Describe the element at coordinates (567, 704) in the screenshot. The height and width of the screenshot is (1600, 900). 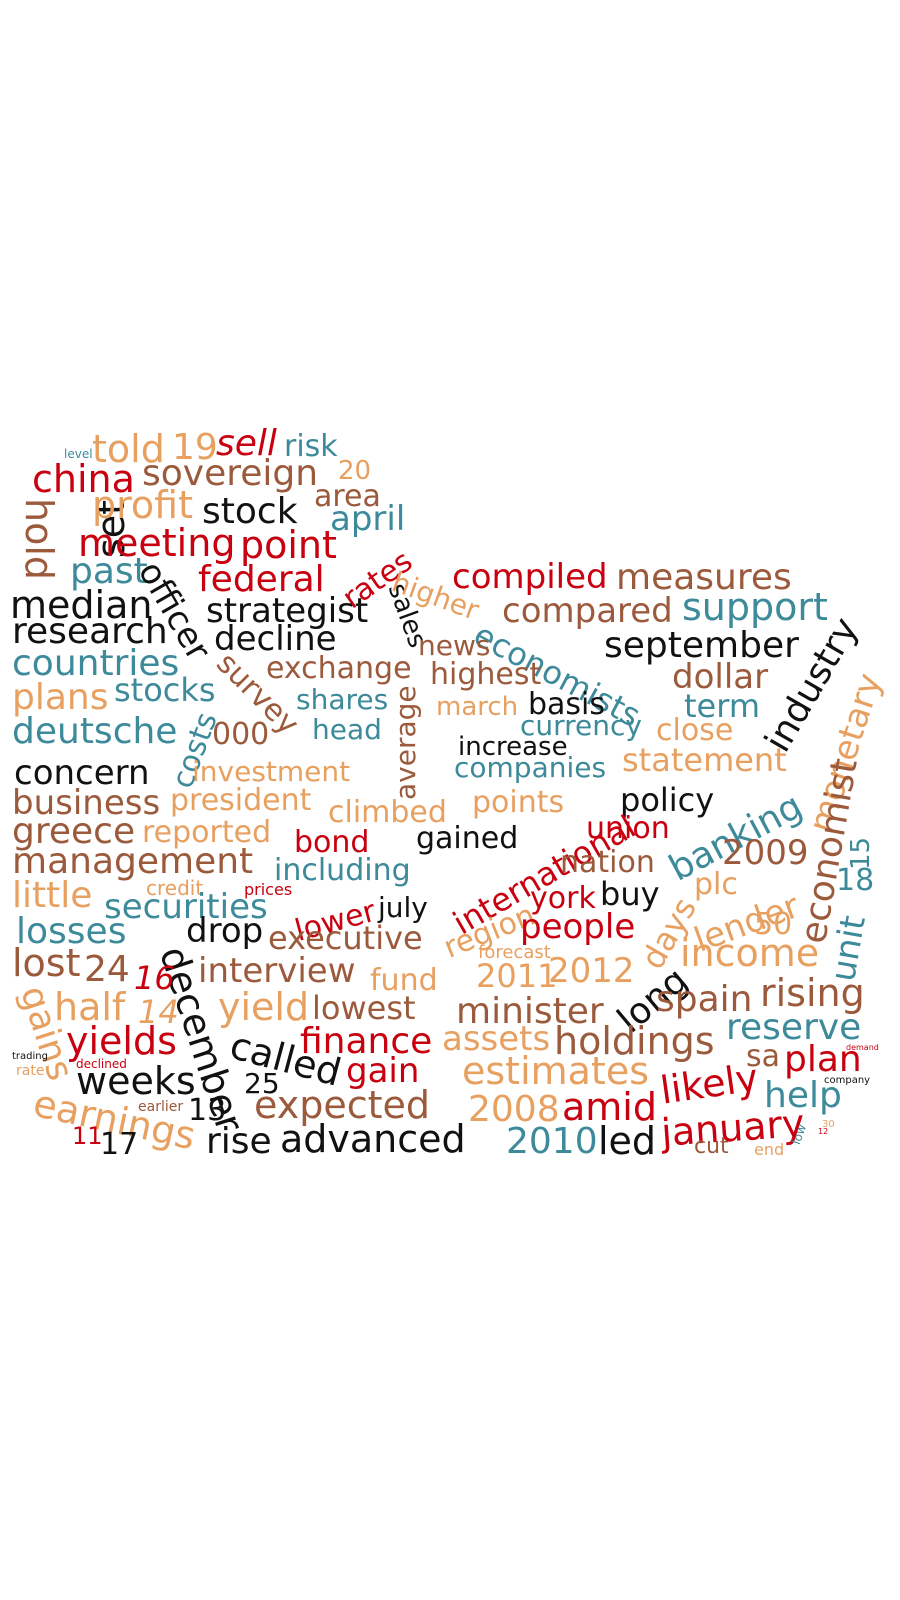
I see `word-basis: basis` at that location.